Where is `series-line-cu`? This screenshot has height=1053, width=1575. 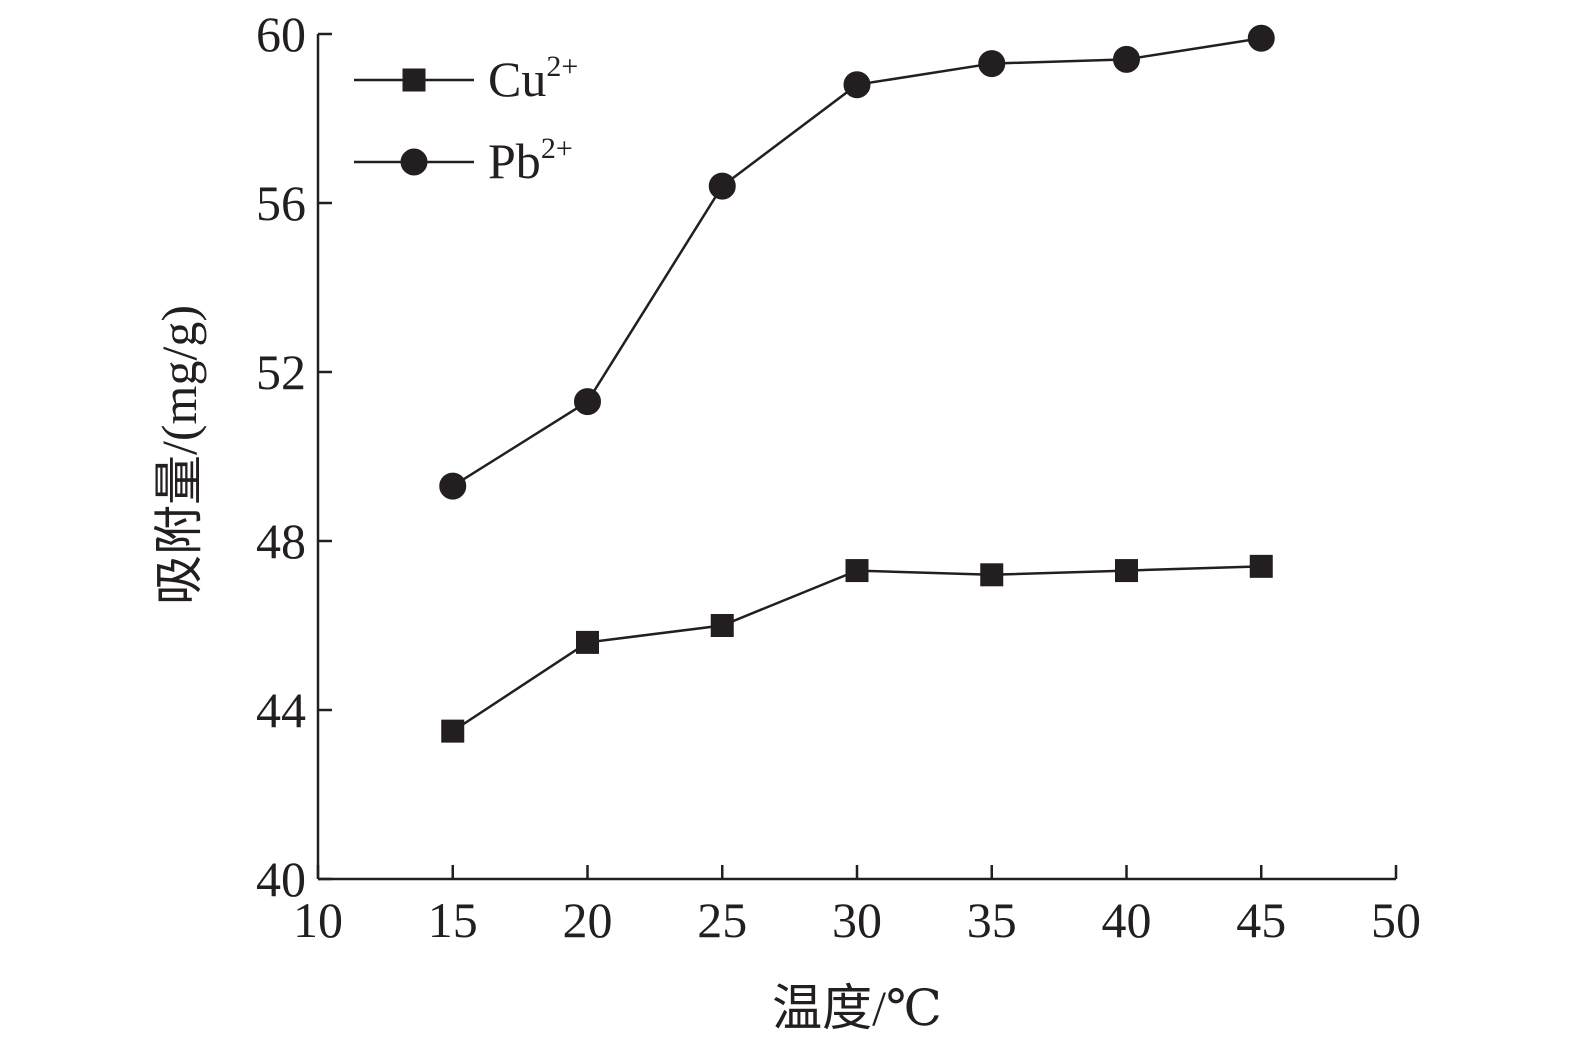 series-line-cu is located at coordinates (857, 649).